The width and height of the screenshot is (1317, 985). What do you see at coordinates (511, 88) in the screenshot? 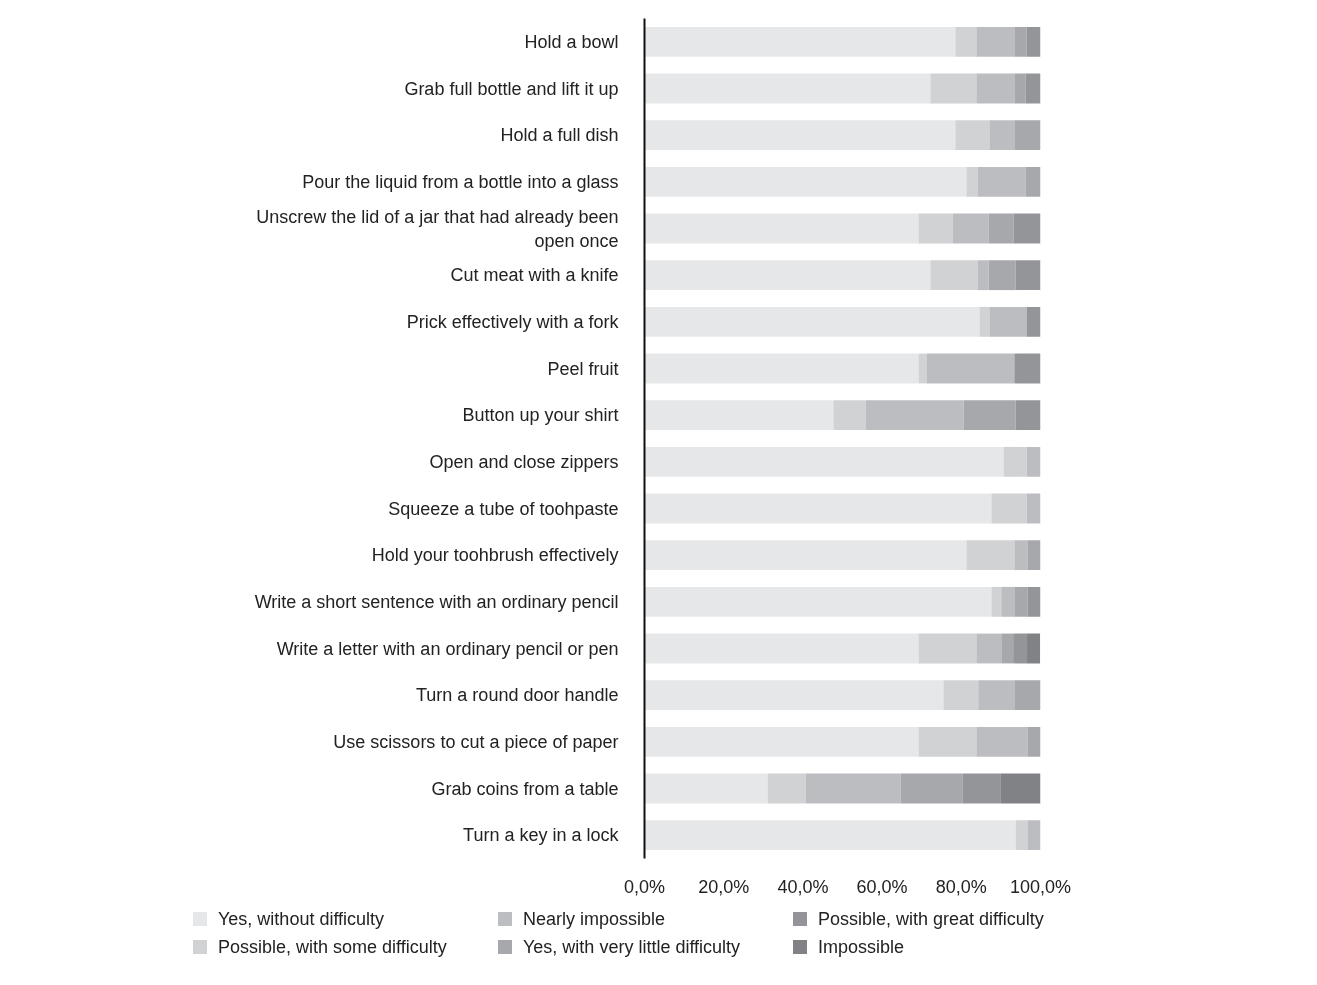
I see `y-tick-label: Grab full bottle and lift it up` at bounding box center [511, 88].